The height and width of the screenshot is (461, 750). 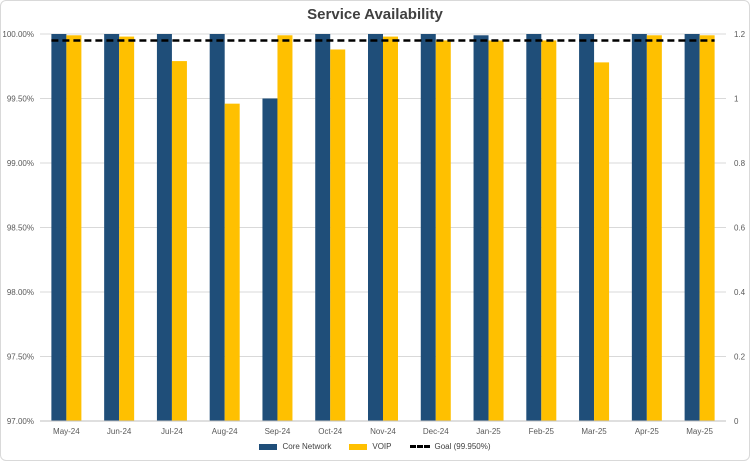 What do you see at coordinates (307, 446) in the screenshot?
I see `legend-label-core-network: Core Network` at bounding box center [307, 446].